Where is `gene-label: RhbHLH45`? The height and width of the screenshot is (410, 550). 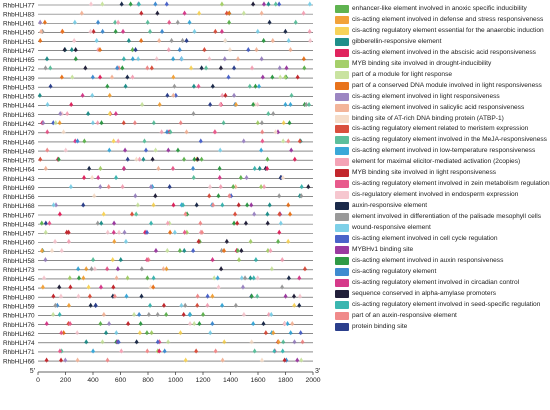
gene-label: RhbHLH45 is located at coordinates (19, 279).